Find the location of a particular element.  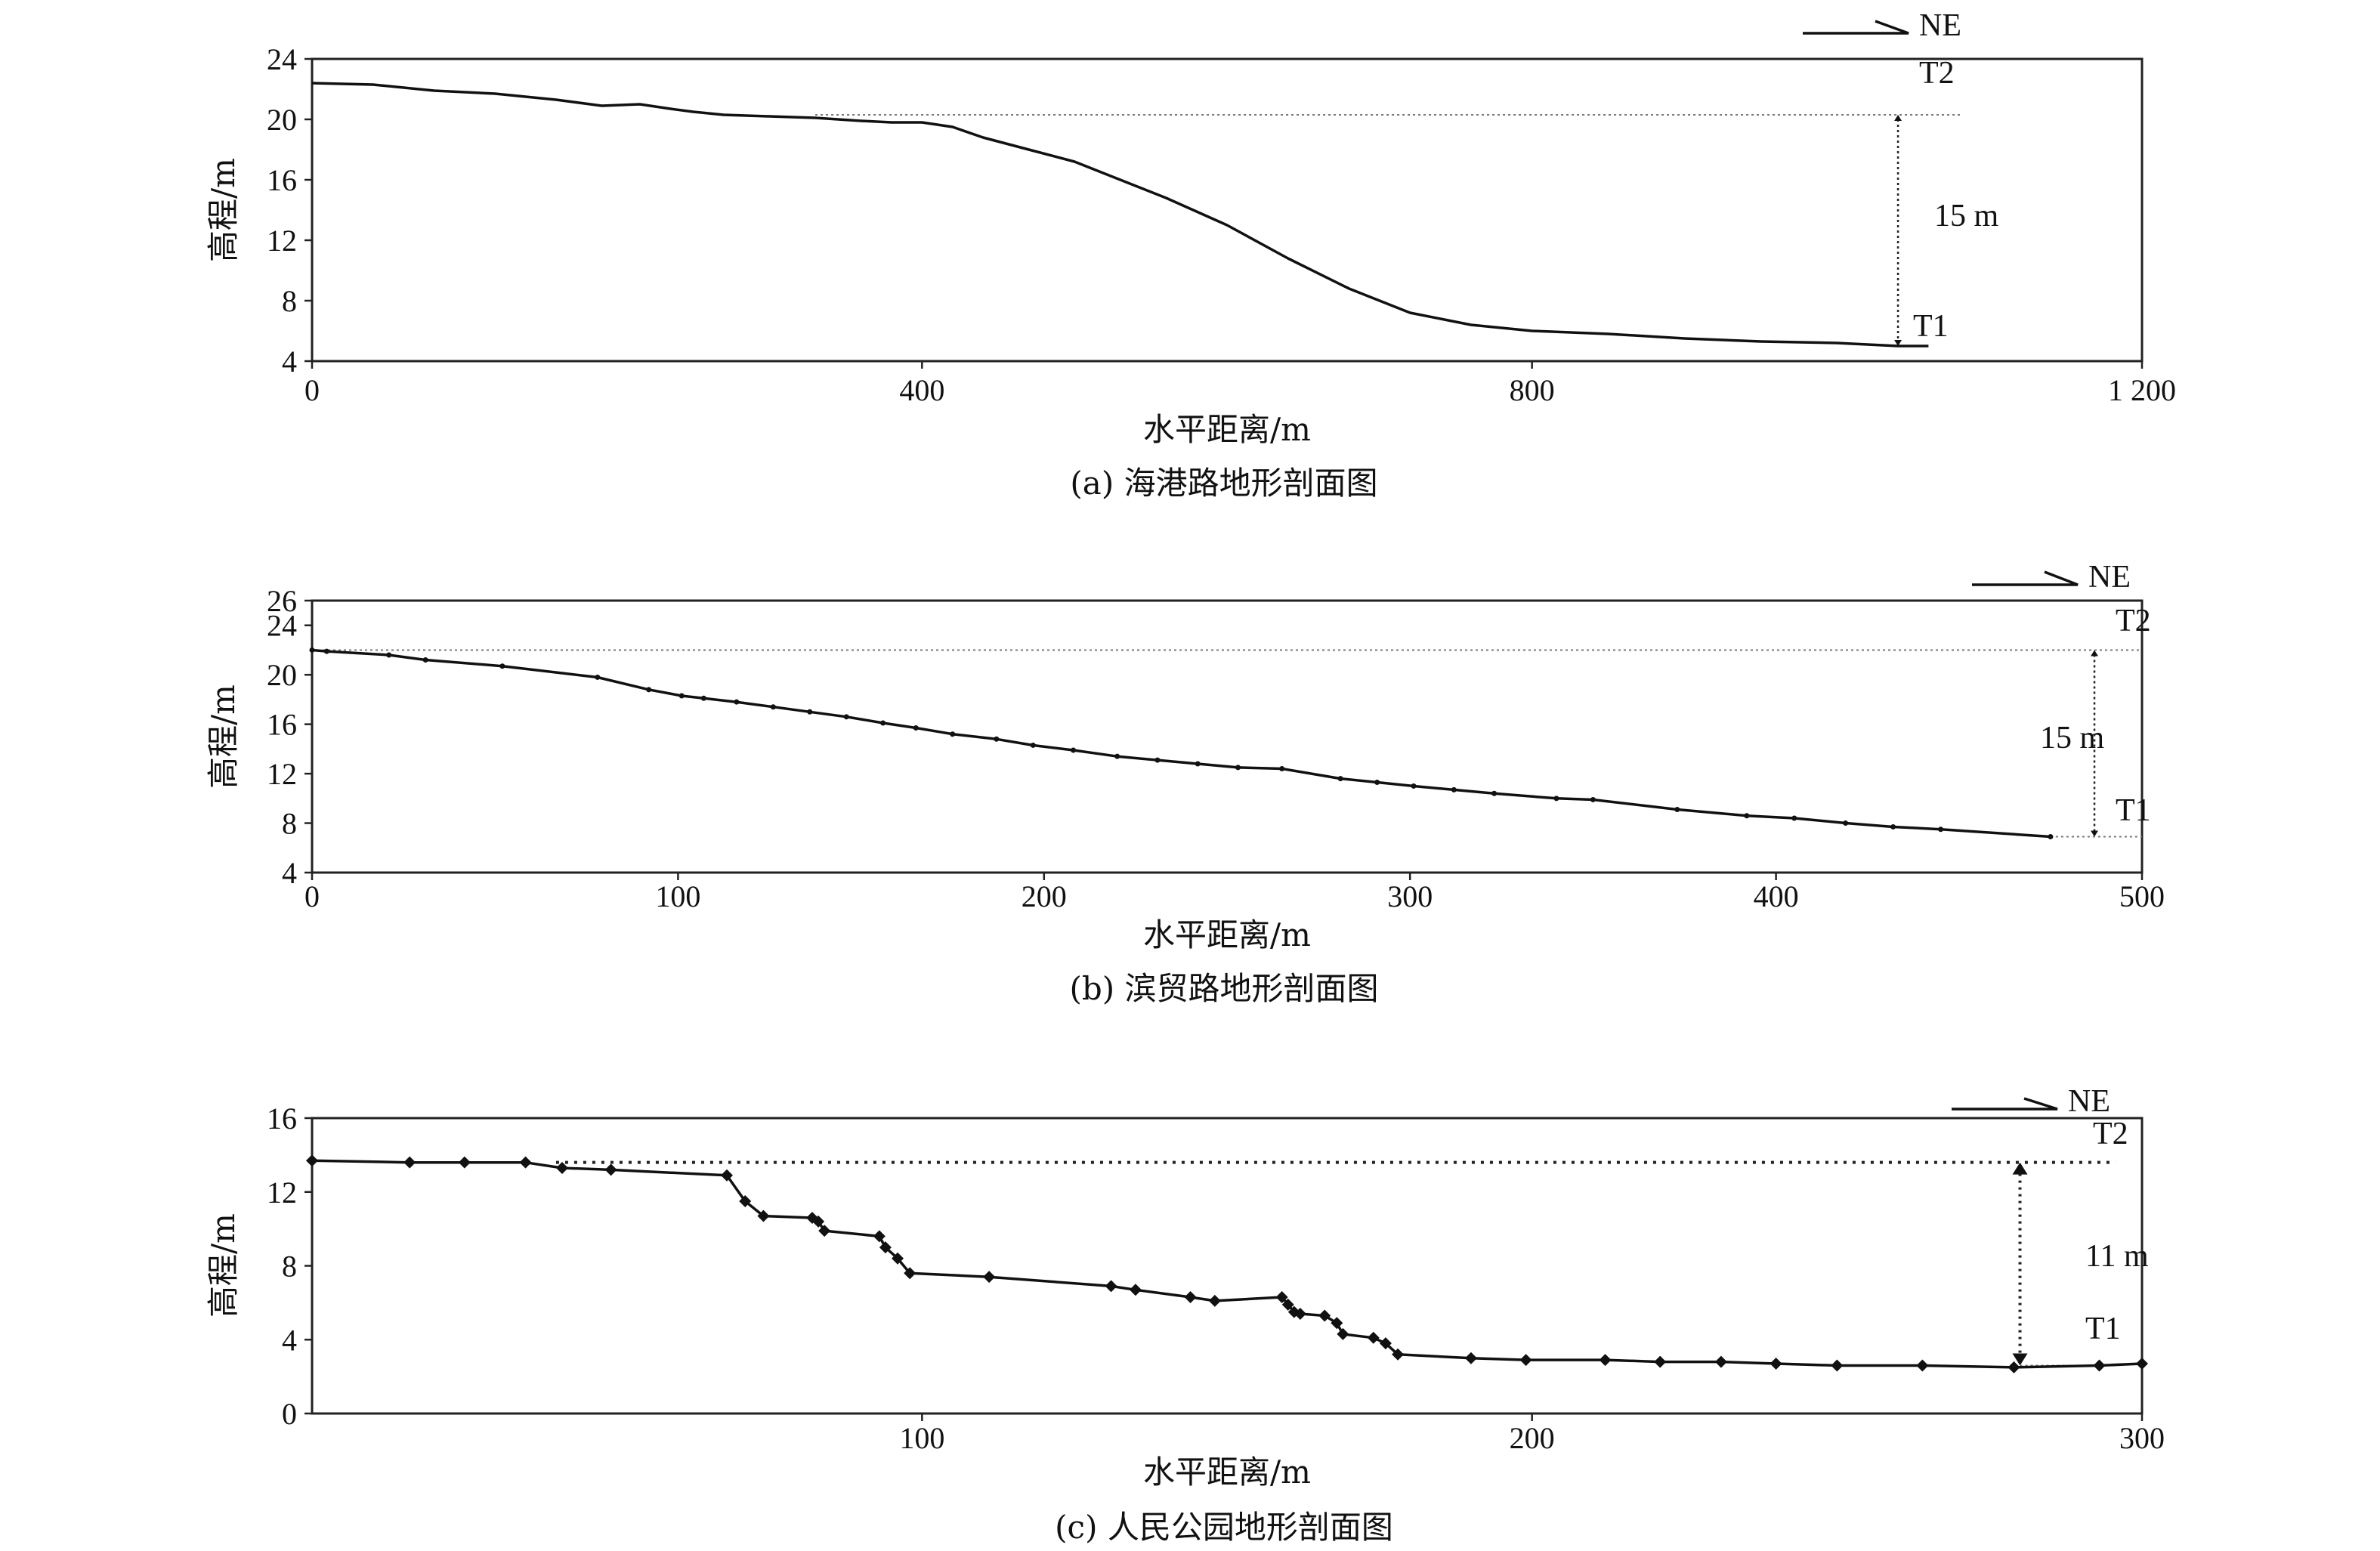

panel-c-ne-arrow-icon is located at coordinates (2005, 1104).